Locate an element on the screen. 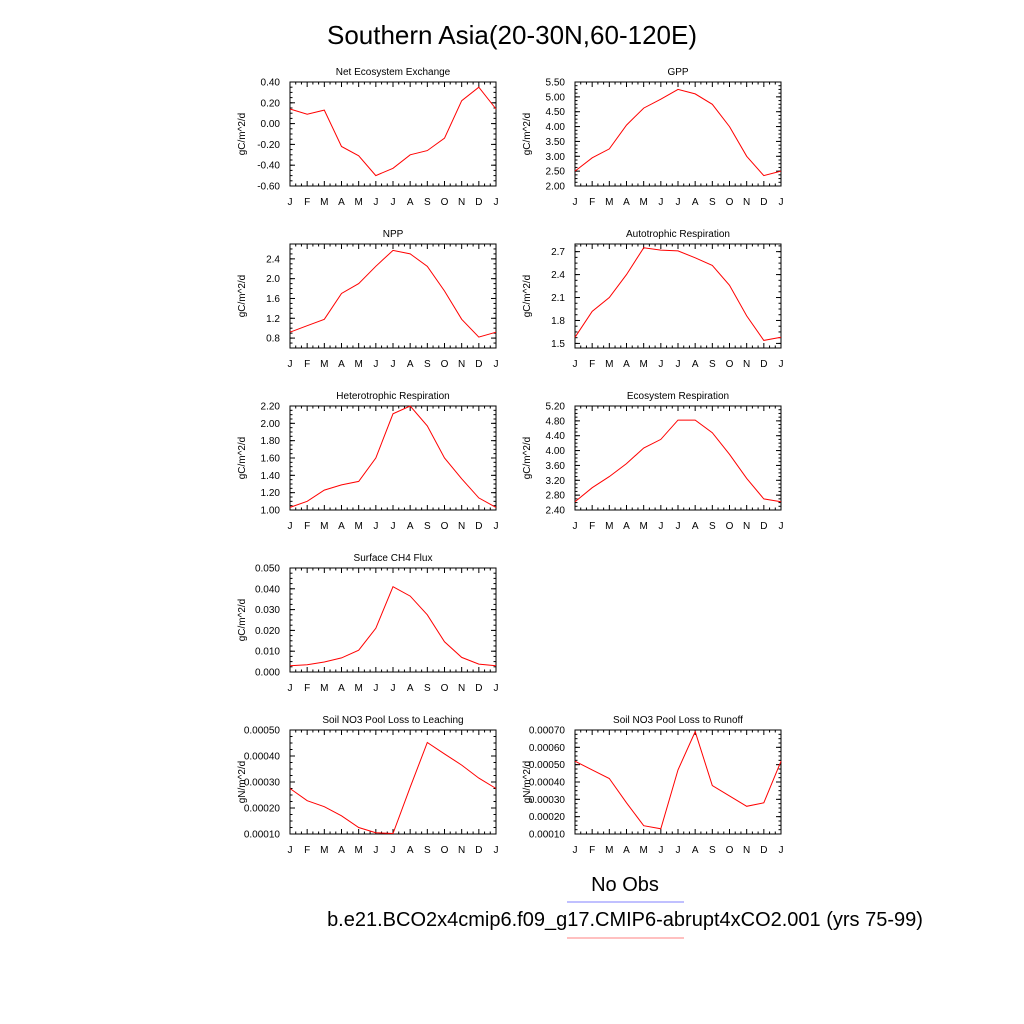 The width and height of the screenshot is (1024, 1024). panel-title: GPP is located at coordinates (677, 72).